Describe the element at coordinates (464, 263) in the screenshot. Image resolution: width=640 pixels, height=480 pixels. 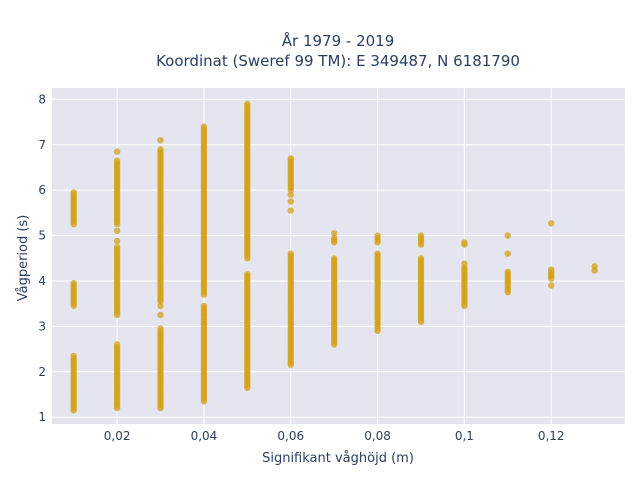
I see `data-point-c9-p0` at that location.